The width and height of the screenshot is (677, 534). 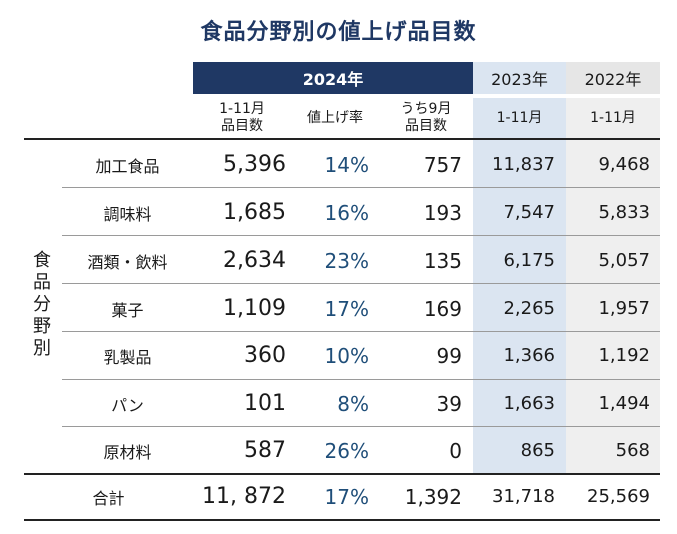 I want to click on subheader-2023-label: 1-11月, so click(x=519, y=117).